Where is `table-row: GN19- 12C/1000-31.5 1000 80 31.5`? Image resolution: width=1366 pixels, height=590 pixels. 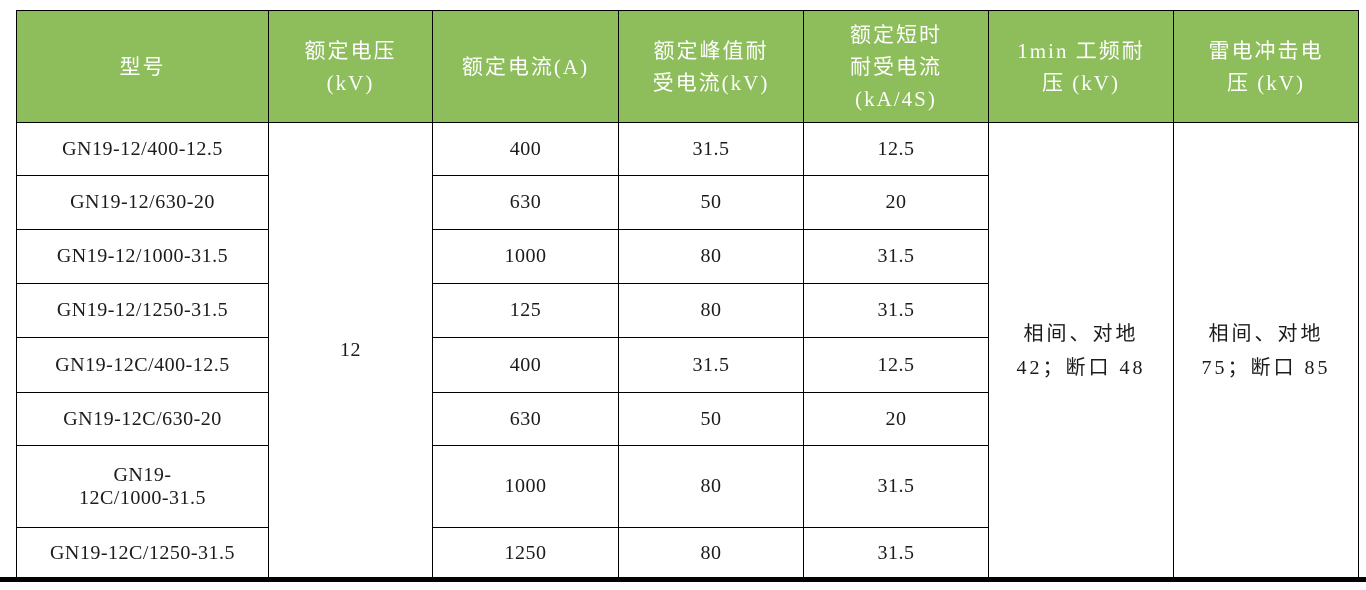 table-row: GN19- 12C/1000-31.5 1000 80 31.5 is located at coordinates (687, 486).